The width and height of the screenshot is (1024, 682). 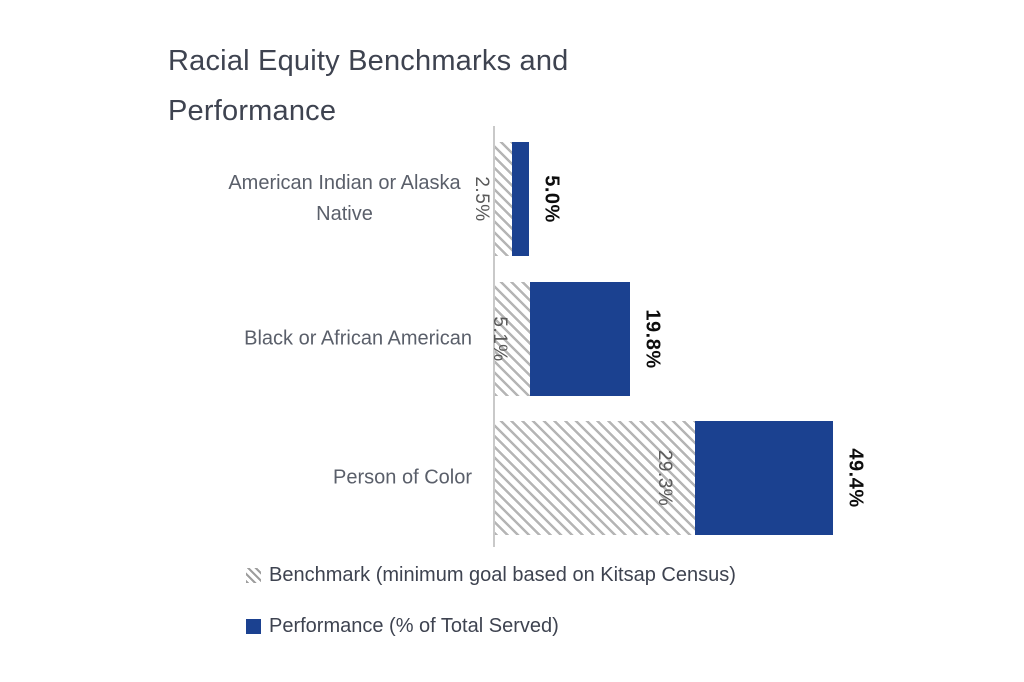 What do you see at coordinates (253, 575) in the screenshot?
I see `benchmark-hatched-swatch-icon` at bounding box center [253, 575].